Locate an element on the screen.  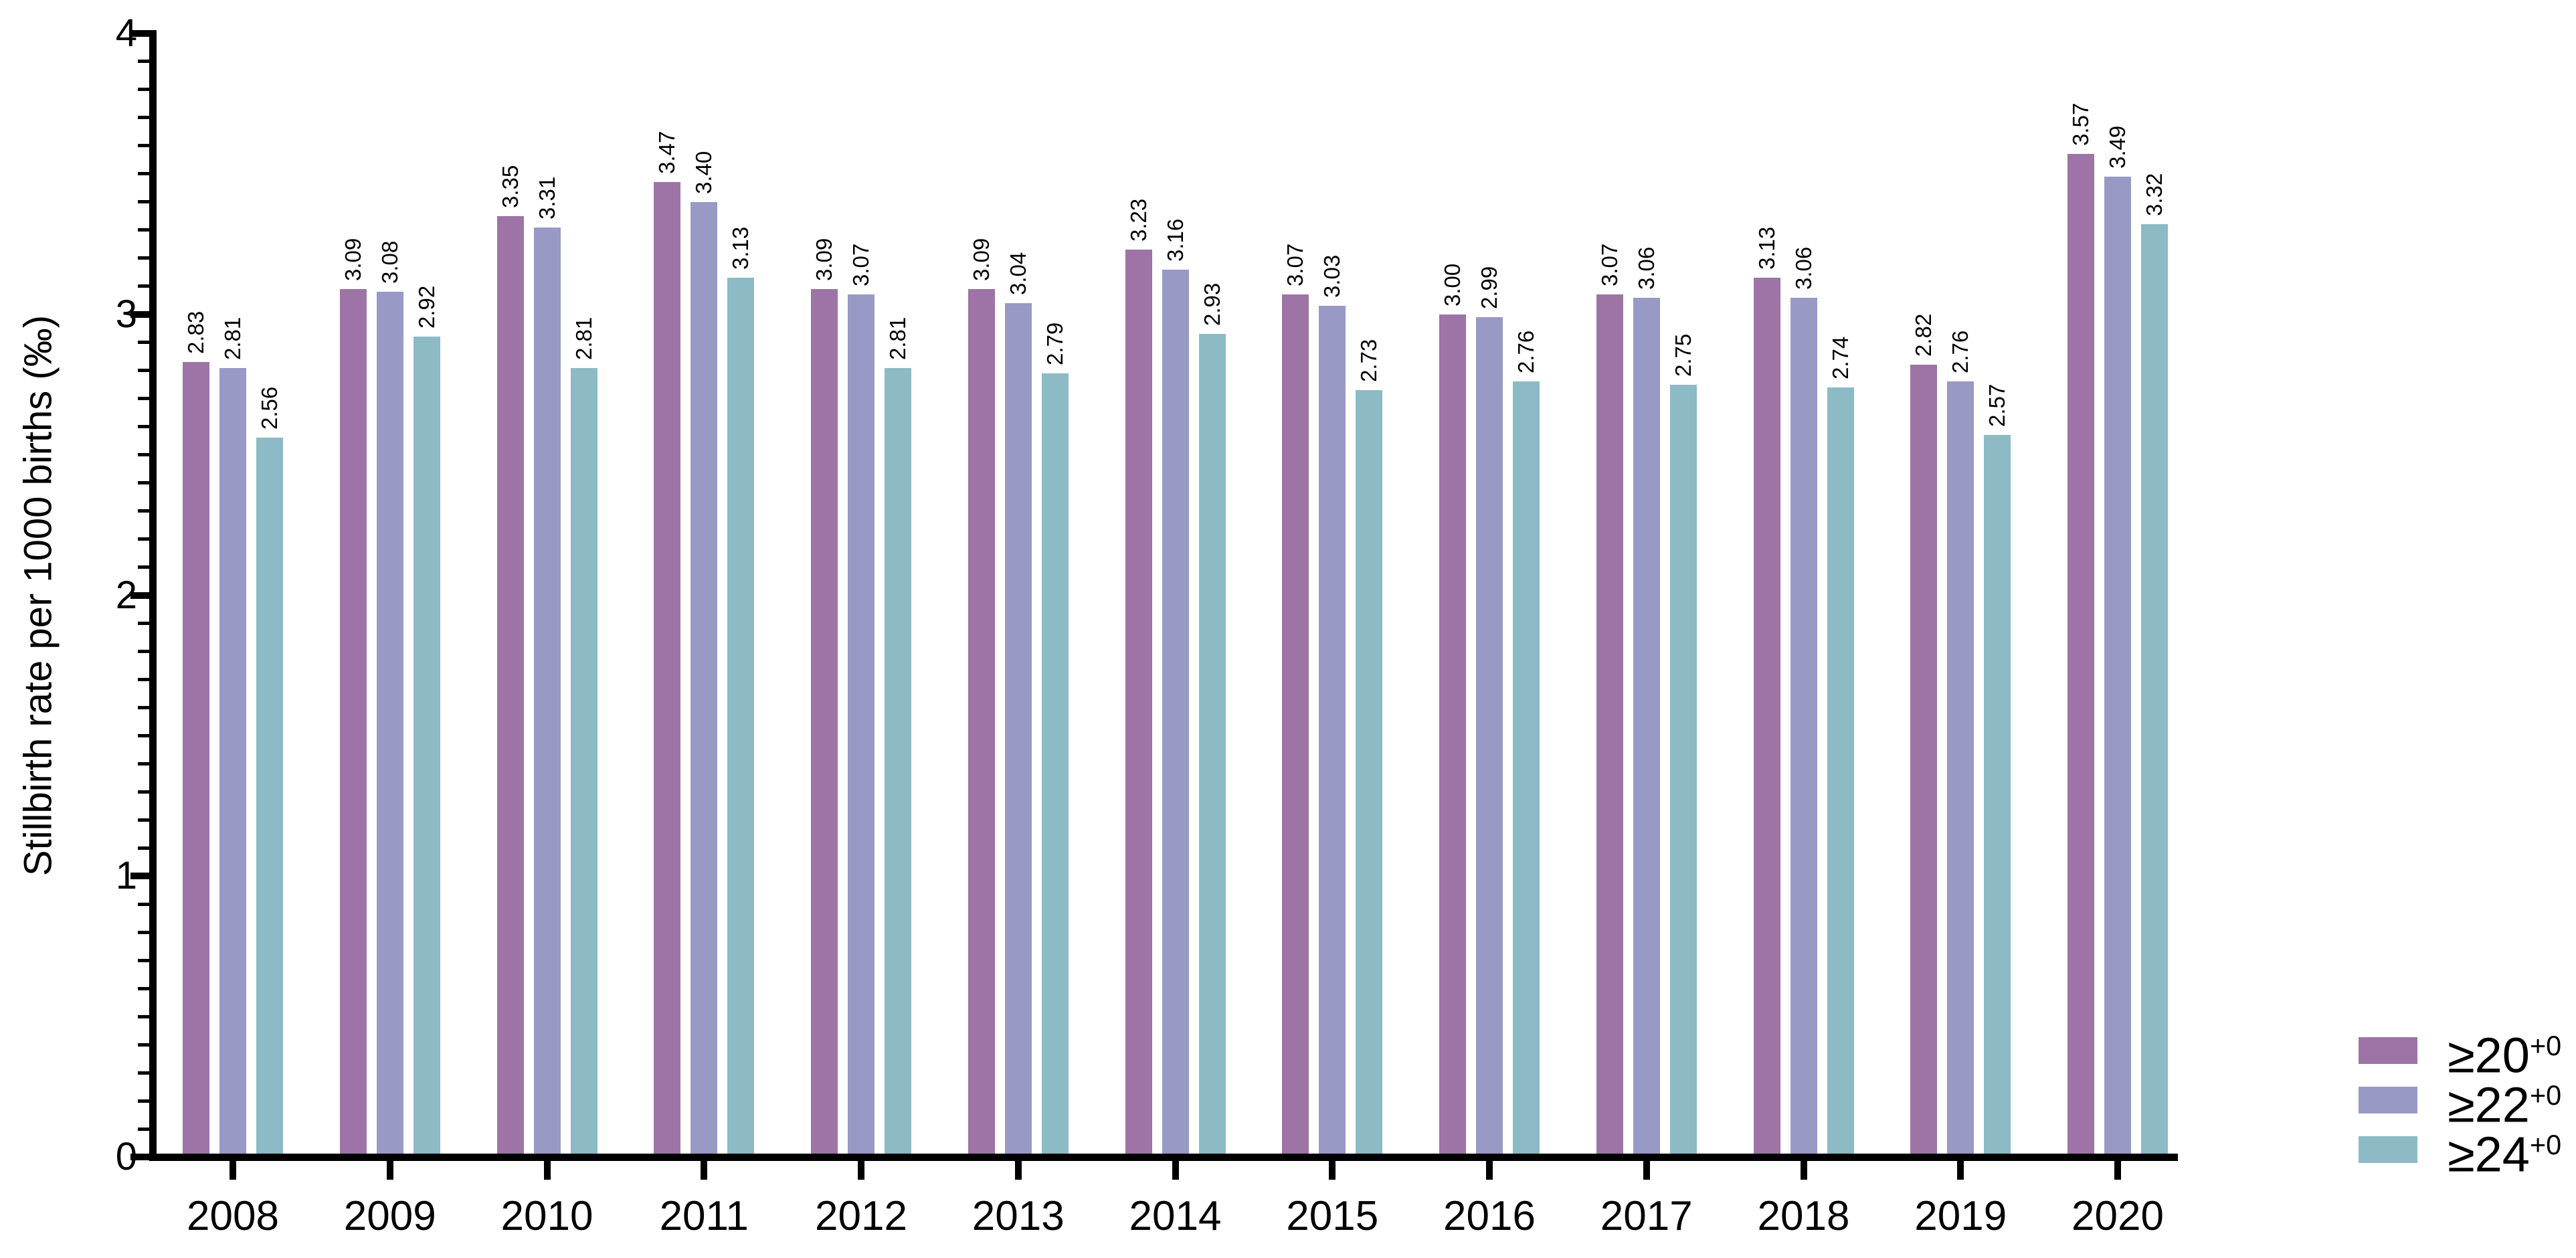
bar-2010-ge24 is located at coordinates (583, 760).